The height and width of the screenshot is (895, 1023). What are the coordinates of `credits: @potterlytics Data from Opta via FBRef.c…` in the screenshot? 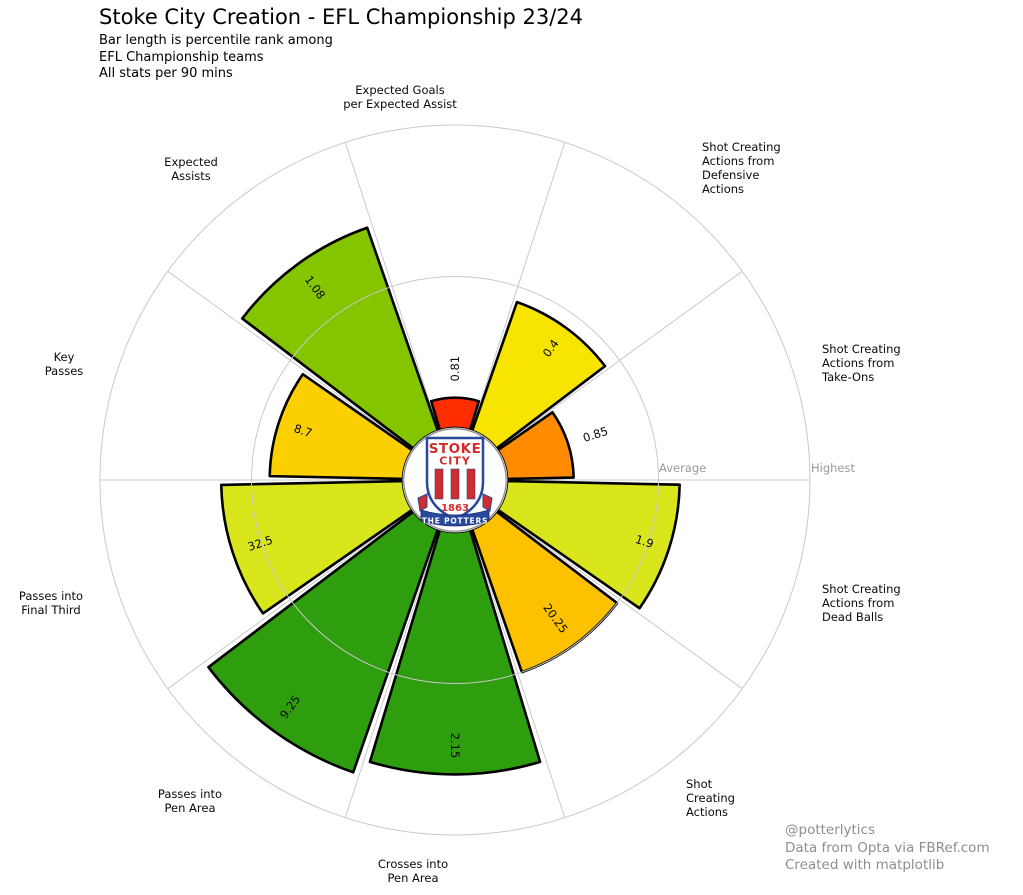 It's located at (887, 848).